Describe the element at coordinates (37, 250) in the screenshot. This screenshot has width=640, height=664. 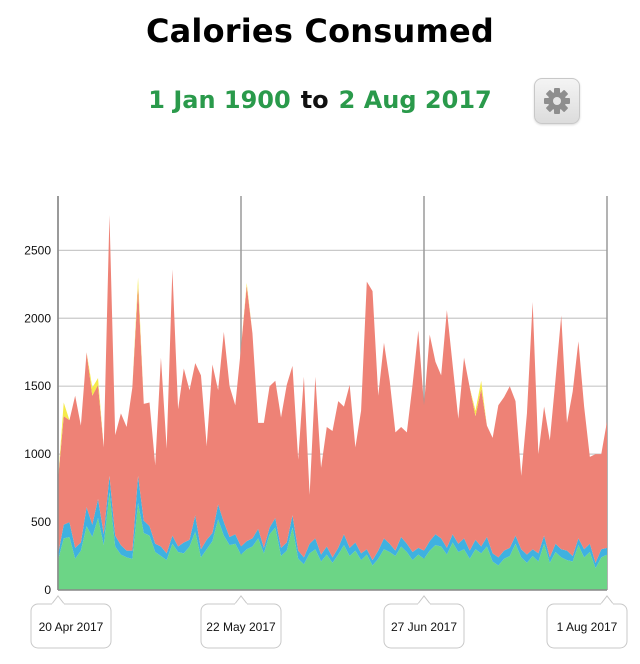
I see `y-tick-label: 2500` at that location.